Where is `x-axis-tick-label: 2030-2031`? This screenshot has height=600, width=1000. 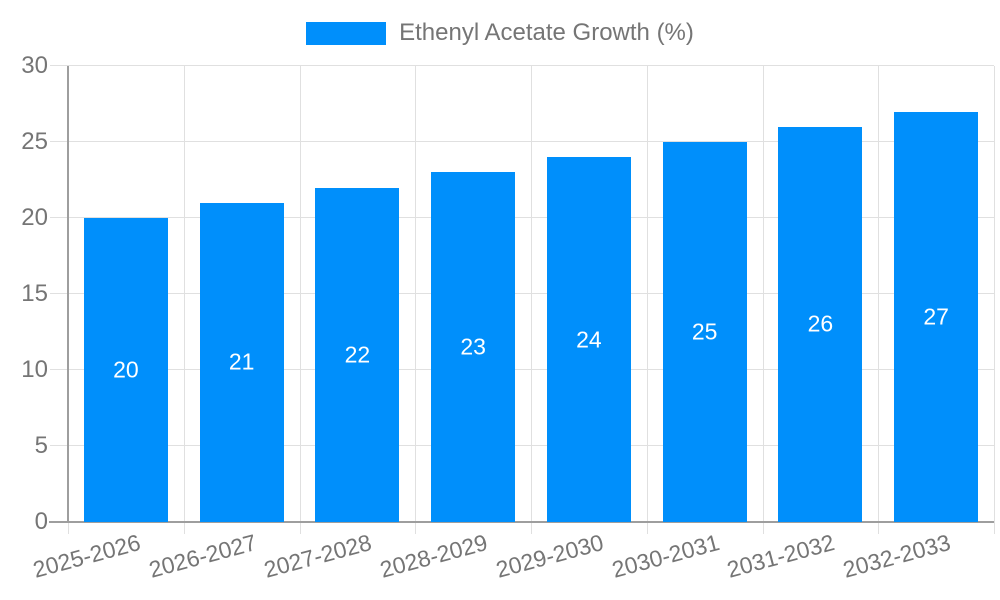 x-axis-tick-label: 2030-2031 is located at coordinates (665, 556).